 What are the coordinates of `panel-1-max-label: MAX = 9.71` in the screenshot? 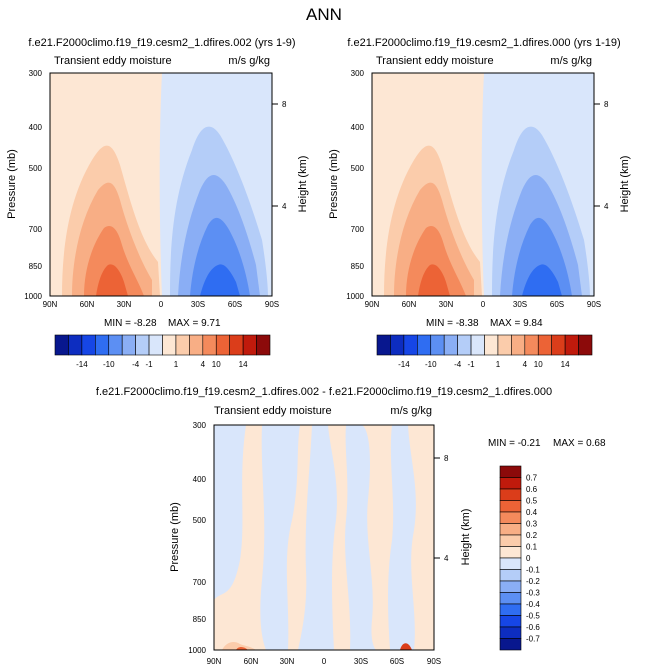 It's located at (194, 323).